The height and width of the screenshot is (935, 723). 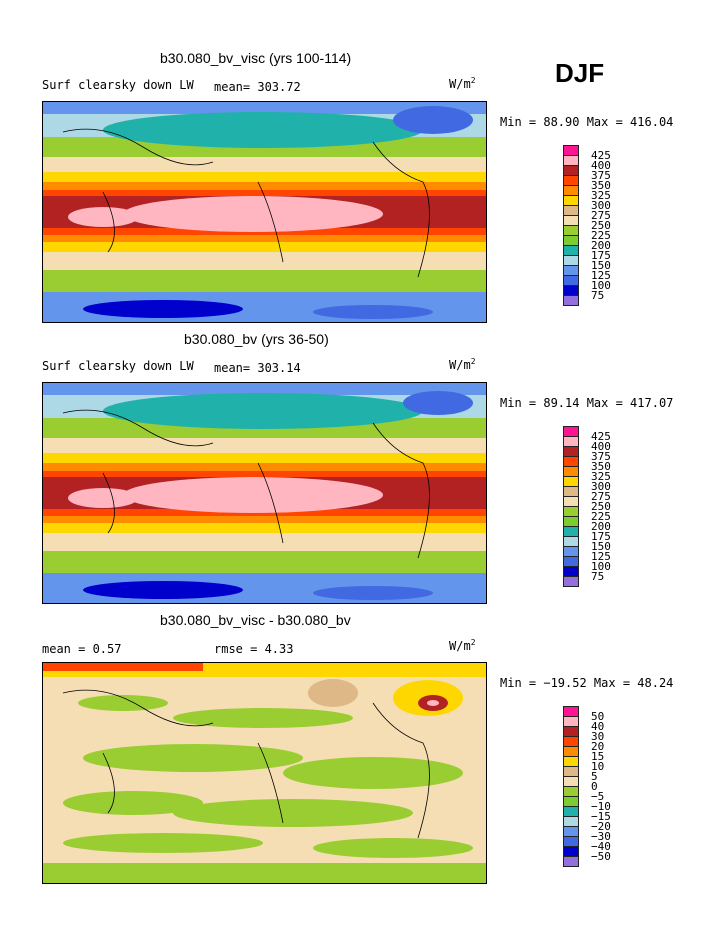 I want to click on panel1-map-graphic, so click(x=264, y=212).